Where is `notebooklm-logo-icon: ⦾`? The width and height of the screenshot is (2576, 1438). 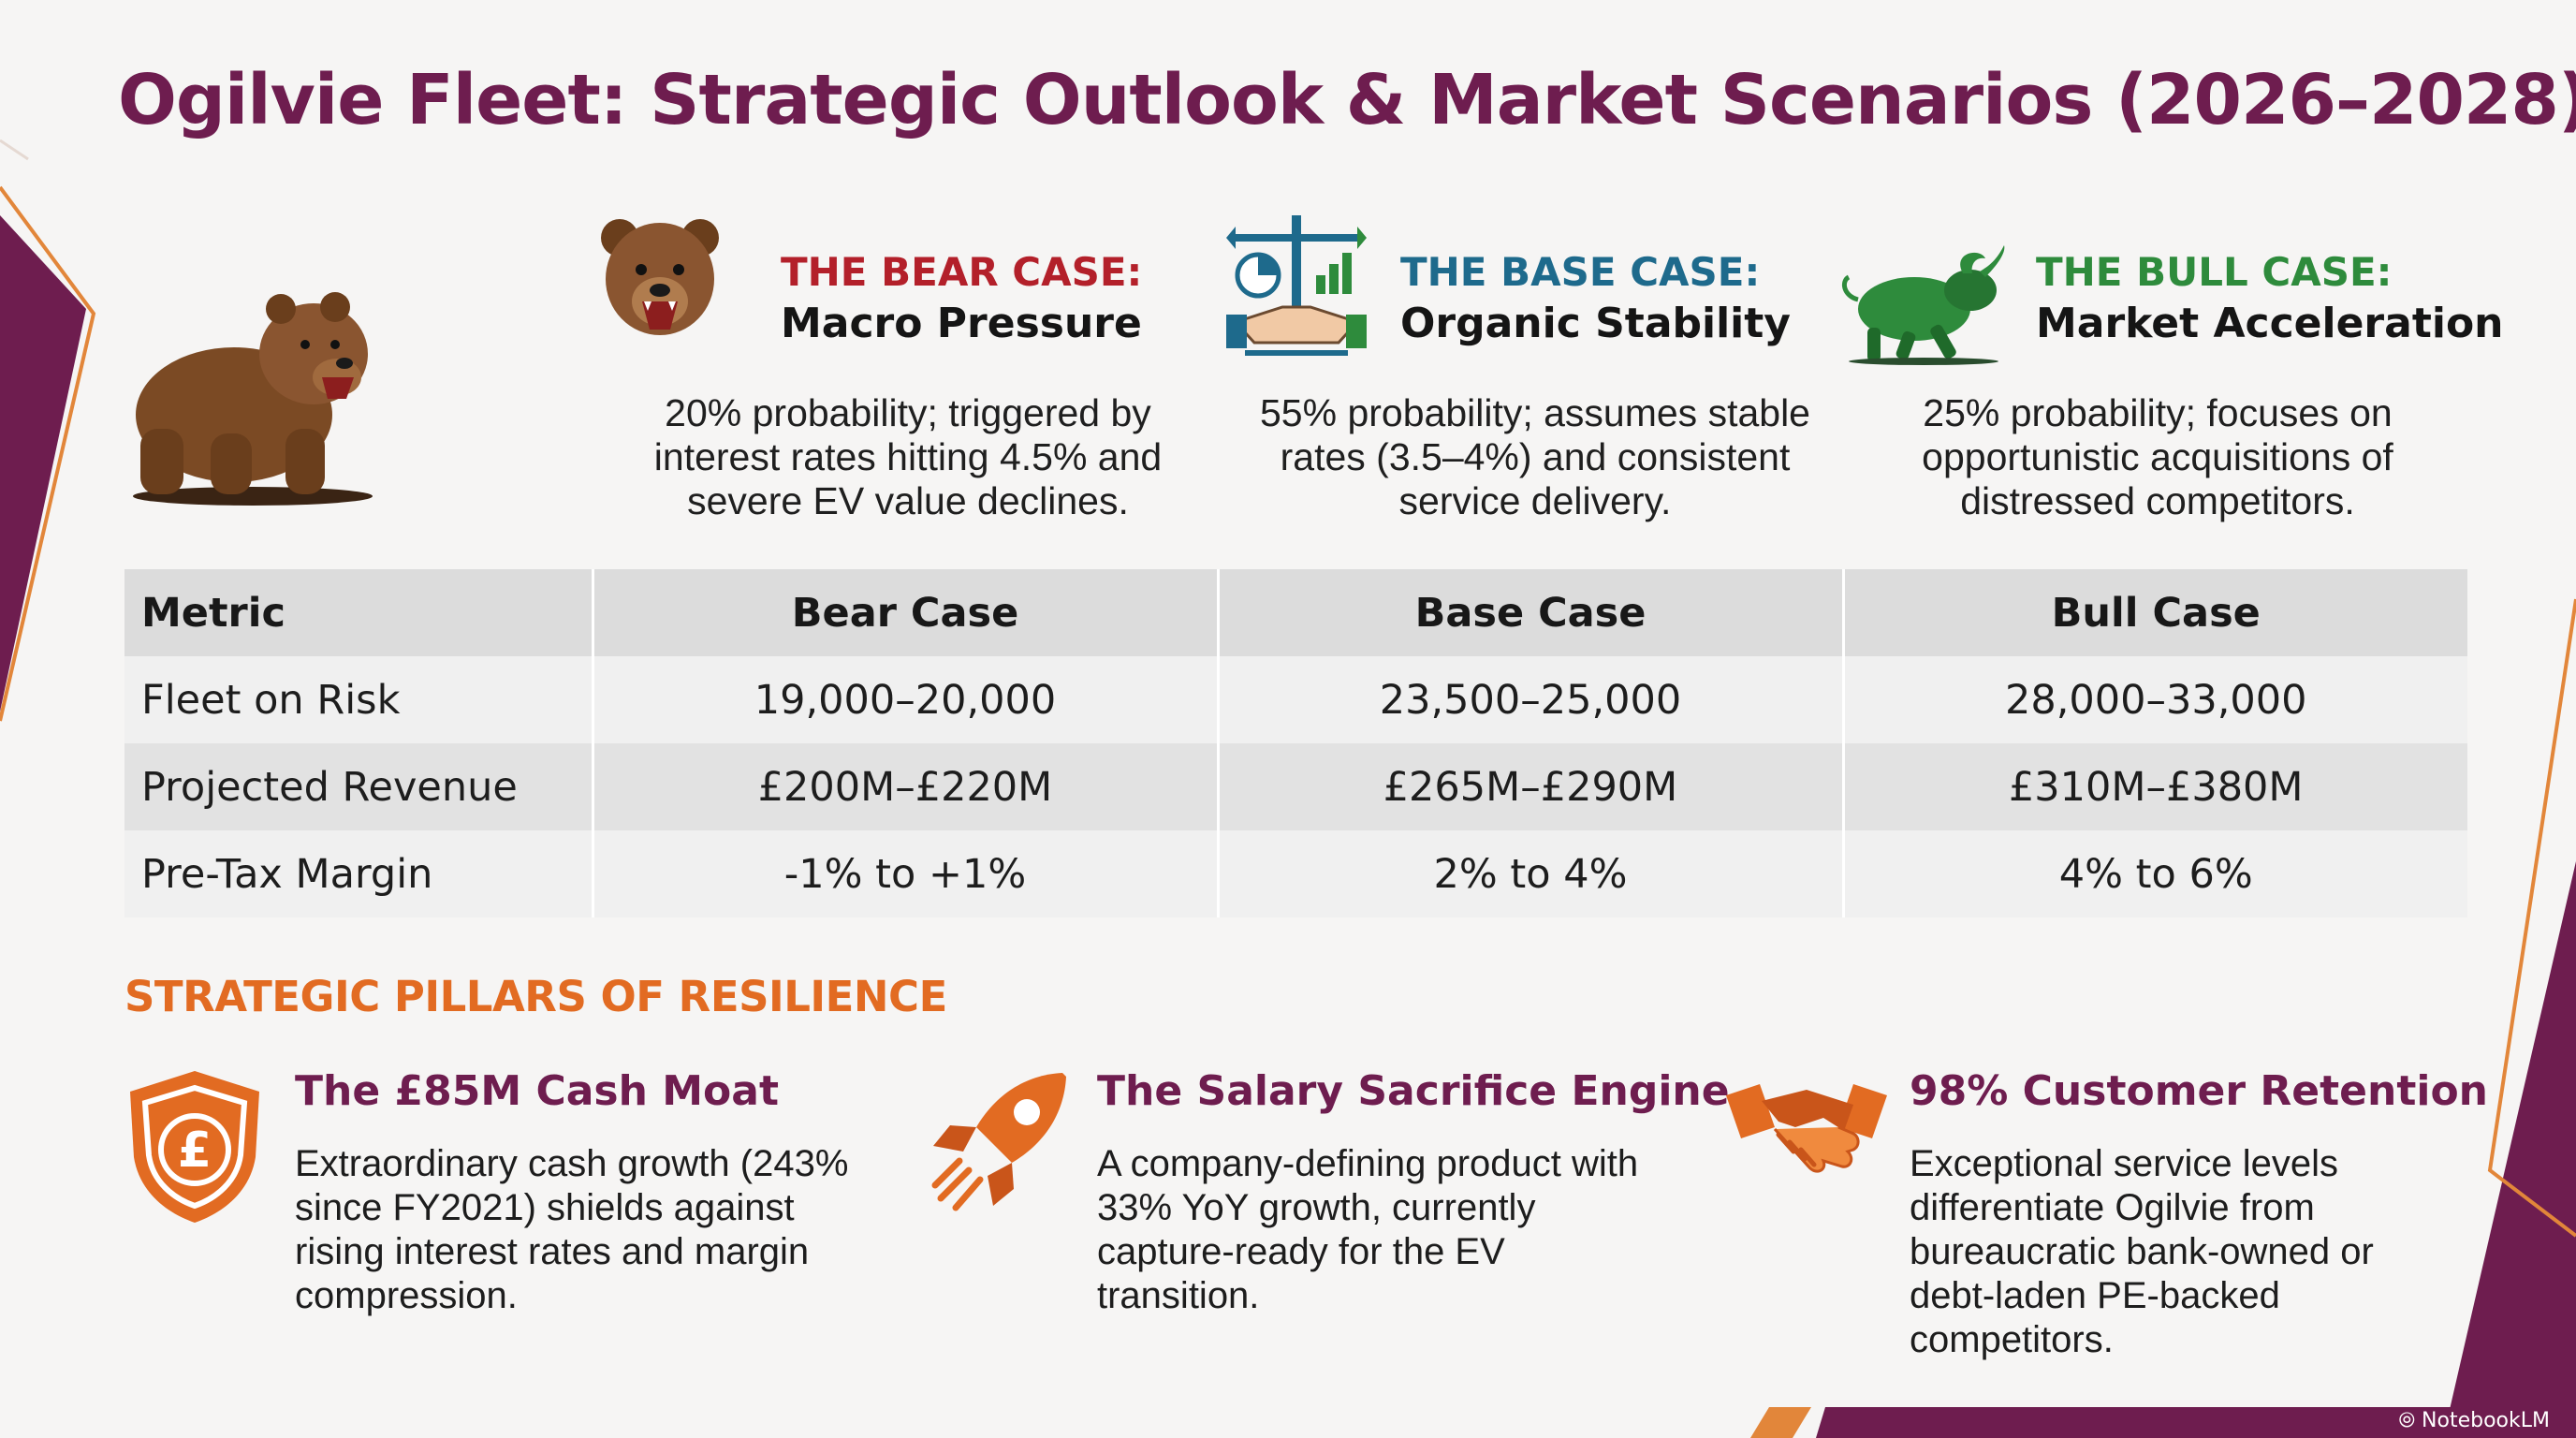 notebooklm-logo-icon: ⦾ is located at coordinates (2410, 1420).